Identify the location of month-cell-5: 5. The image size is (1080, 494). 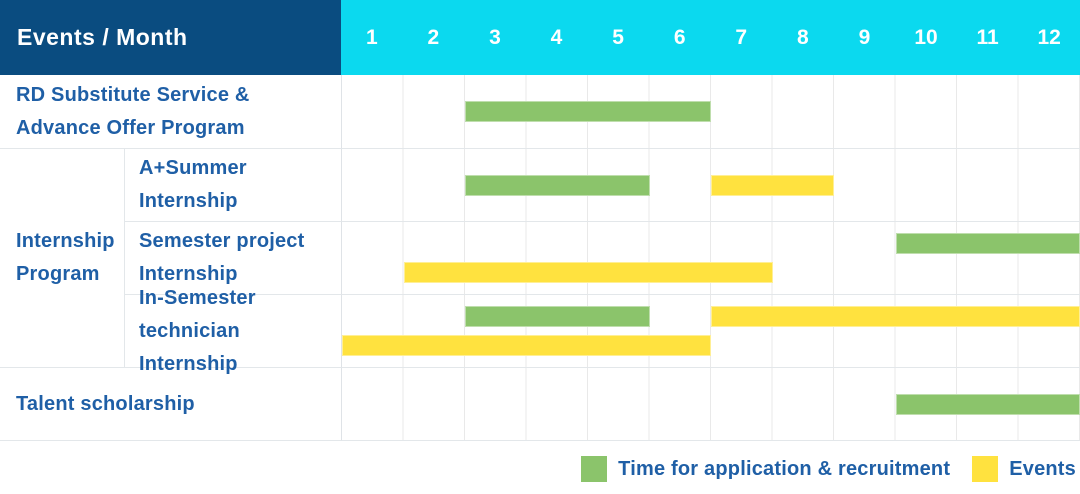
(618, 37).